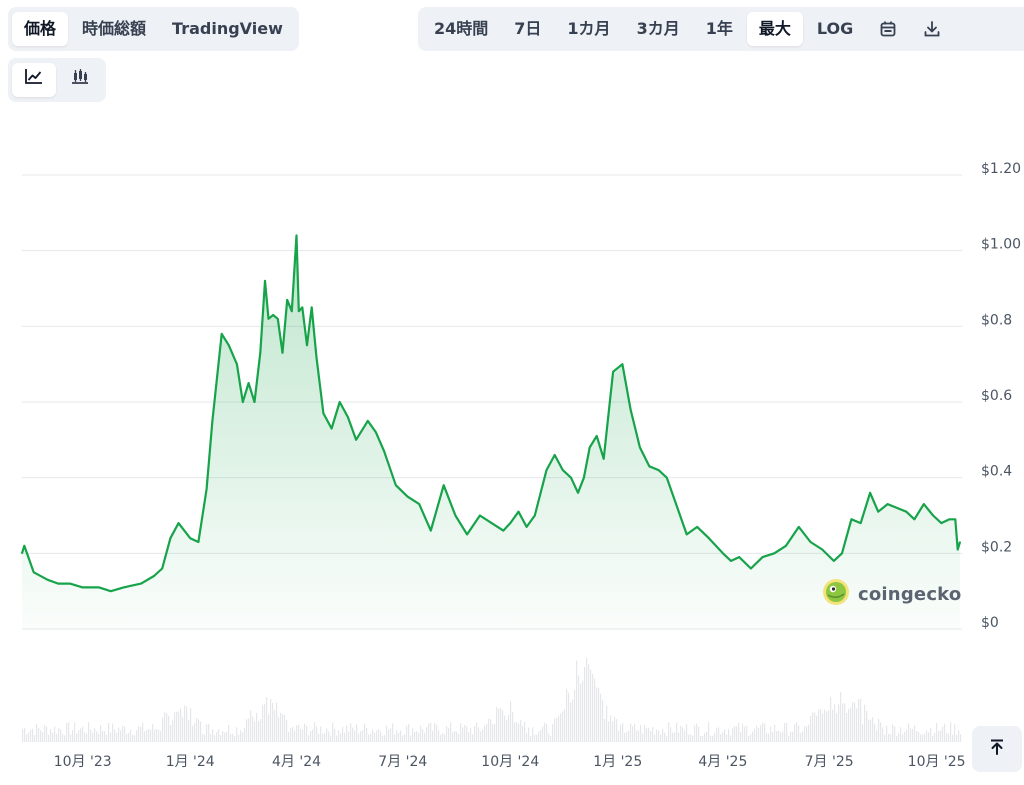  What do you see at coordinates (996, 396) in the screenshot?
I see `y-tick-label: $0.6` at bounding box center [996, 396].